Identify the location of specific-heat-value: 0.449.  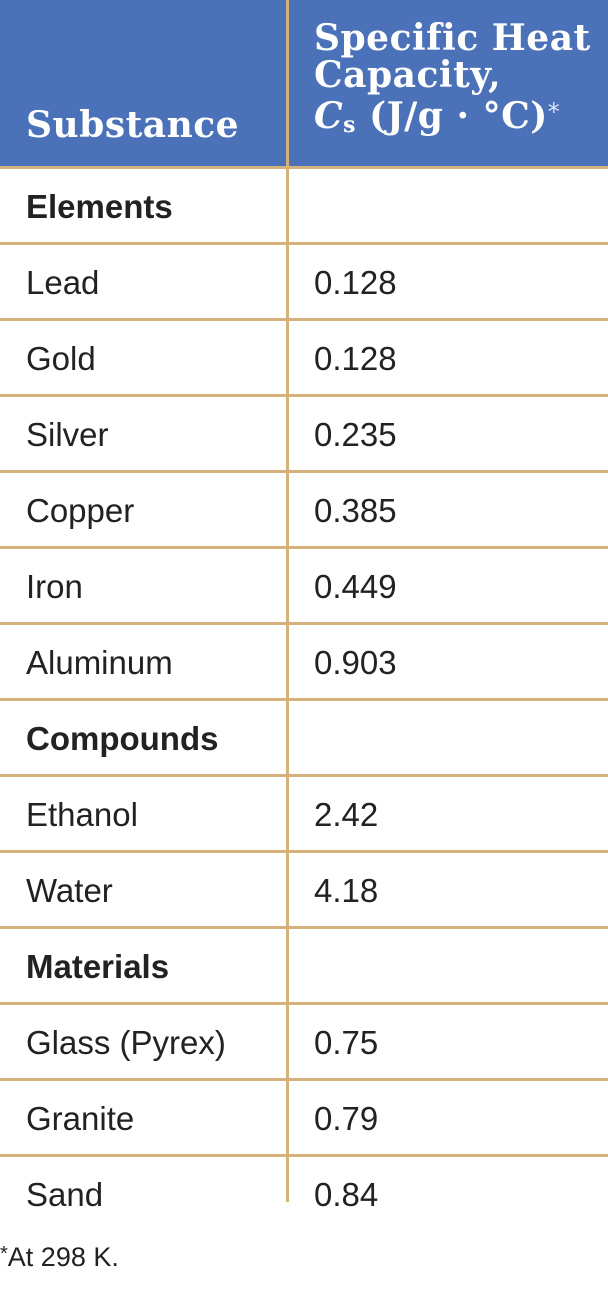
(355, 586).